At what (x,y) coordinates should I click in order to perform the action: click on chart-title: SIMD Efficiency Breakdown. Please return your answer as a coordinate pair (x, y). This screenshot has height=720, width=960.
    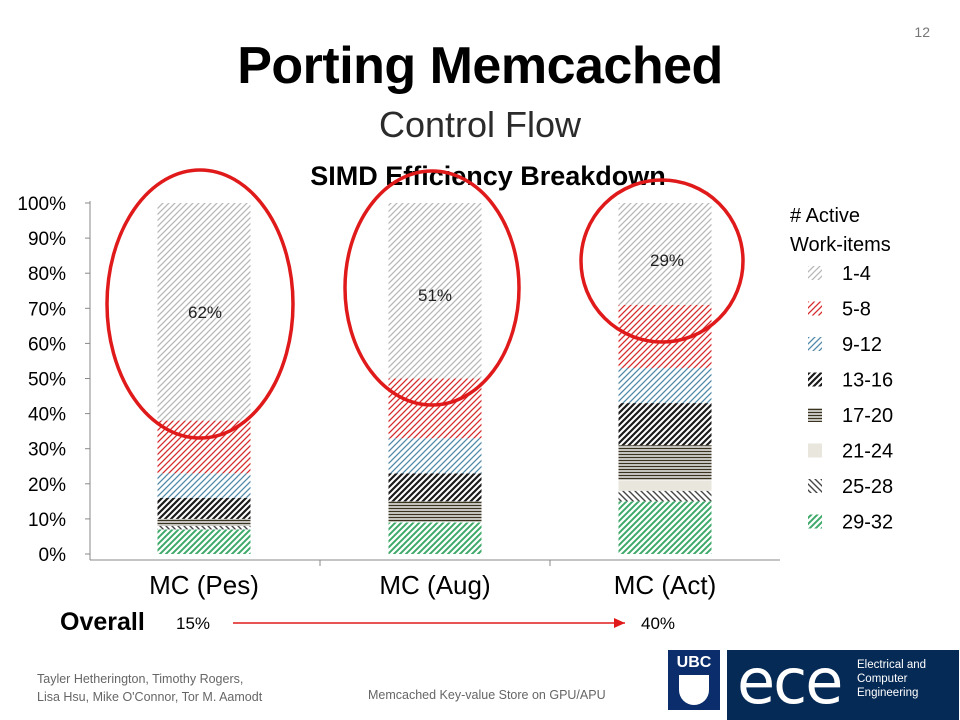
    Looking at the image, I should click on (488, 176).